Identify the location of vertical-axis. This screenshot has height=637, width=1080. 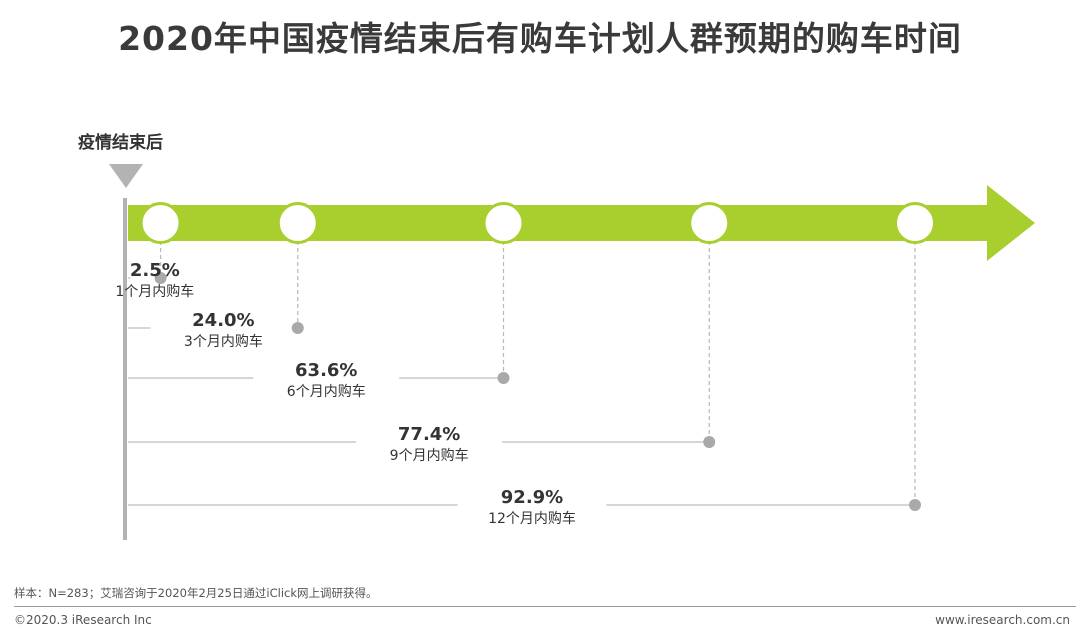
(125, 369).